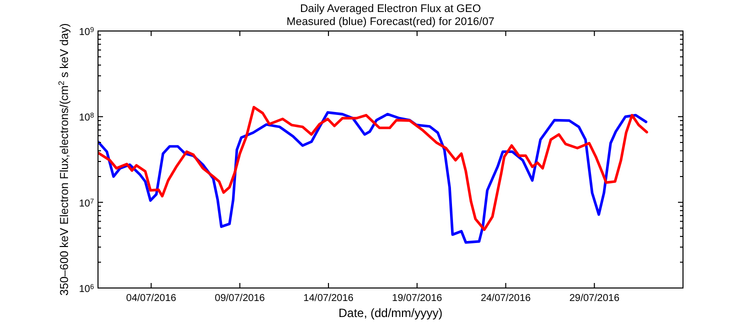  What do you see at coordinates (86, 289) in the screenshot?
I see `y-tick-label: 10$^{6}$` at bounding box center [86, 289].